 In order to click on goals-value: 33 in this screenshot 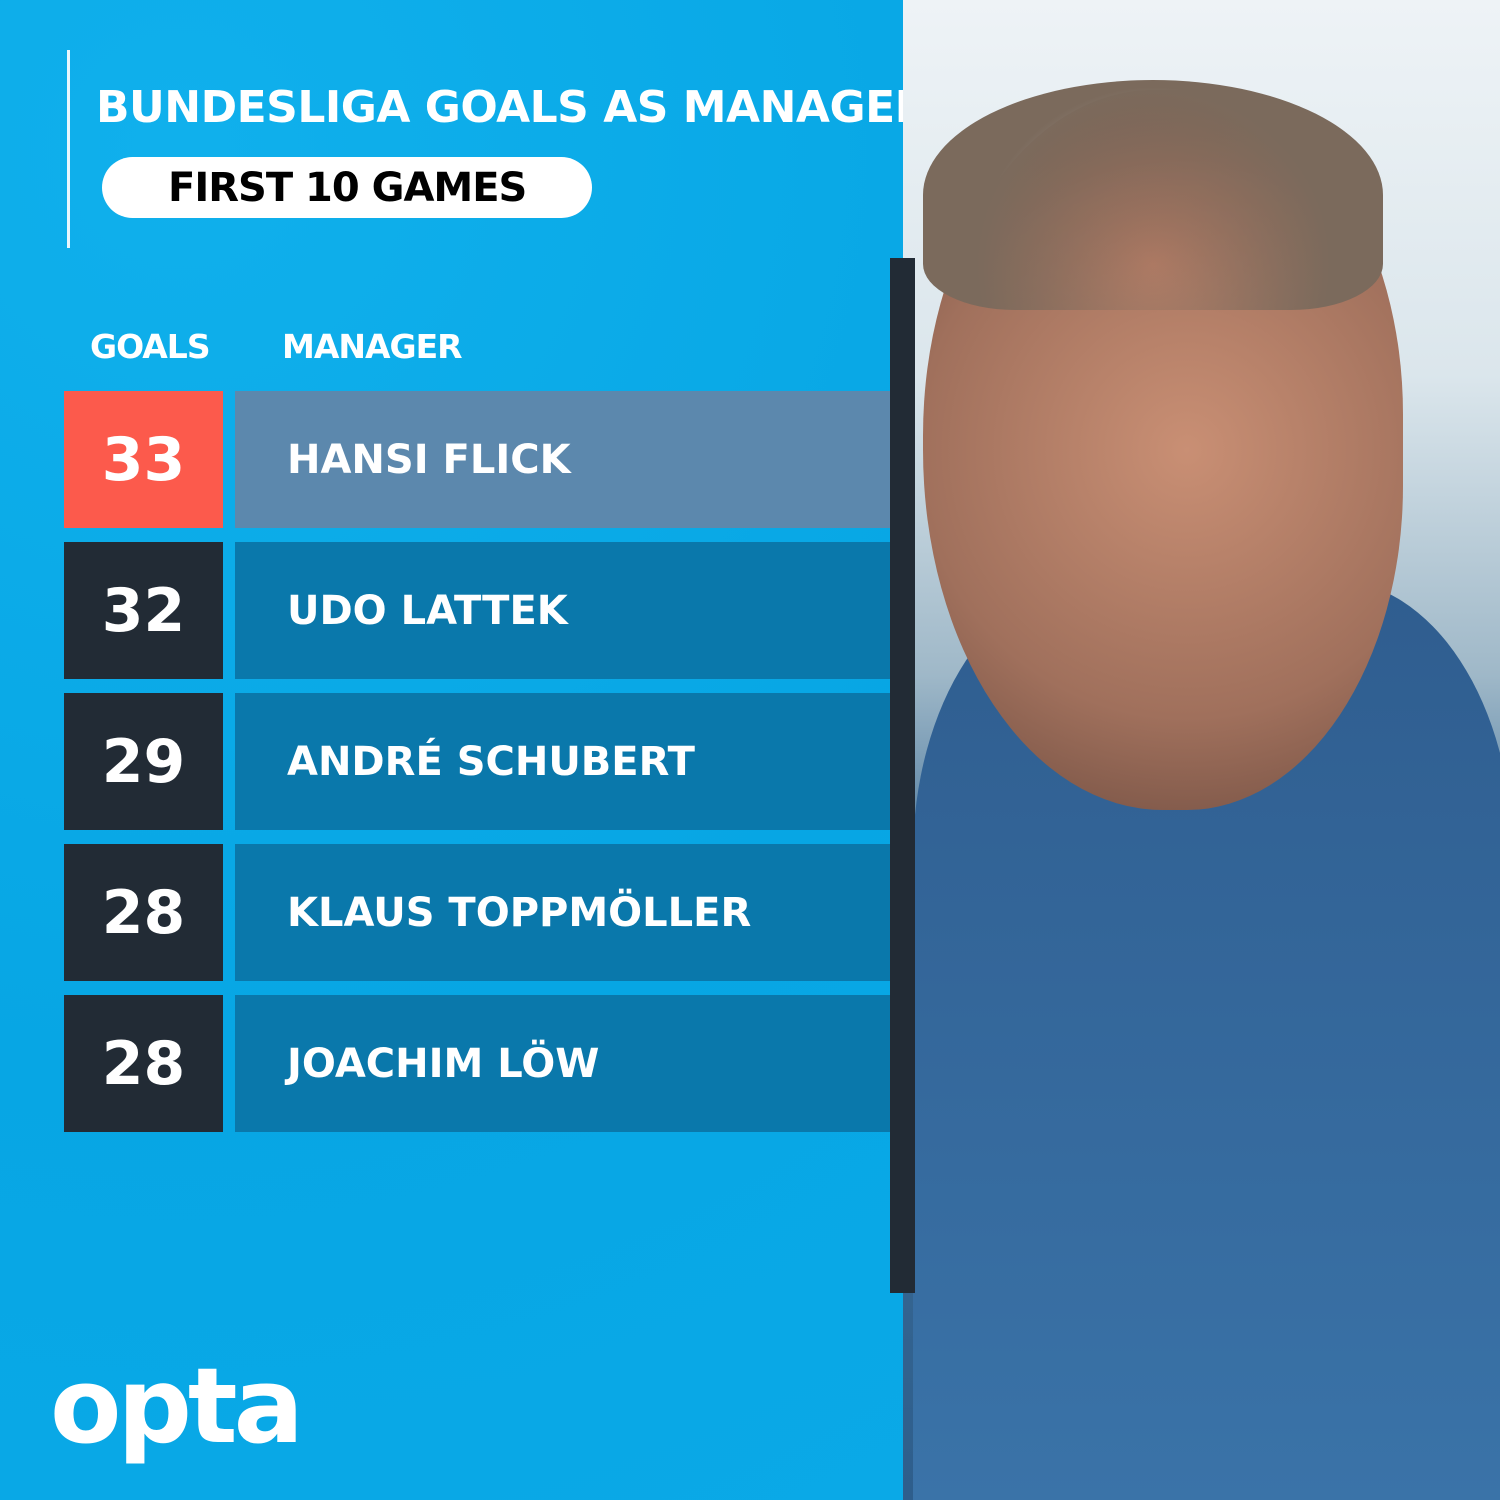, I will do `click(143, 459)`.